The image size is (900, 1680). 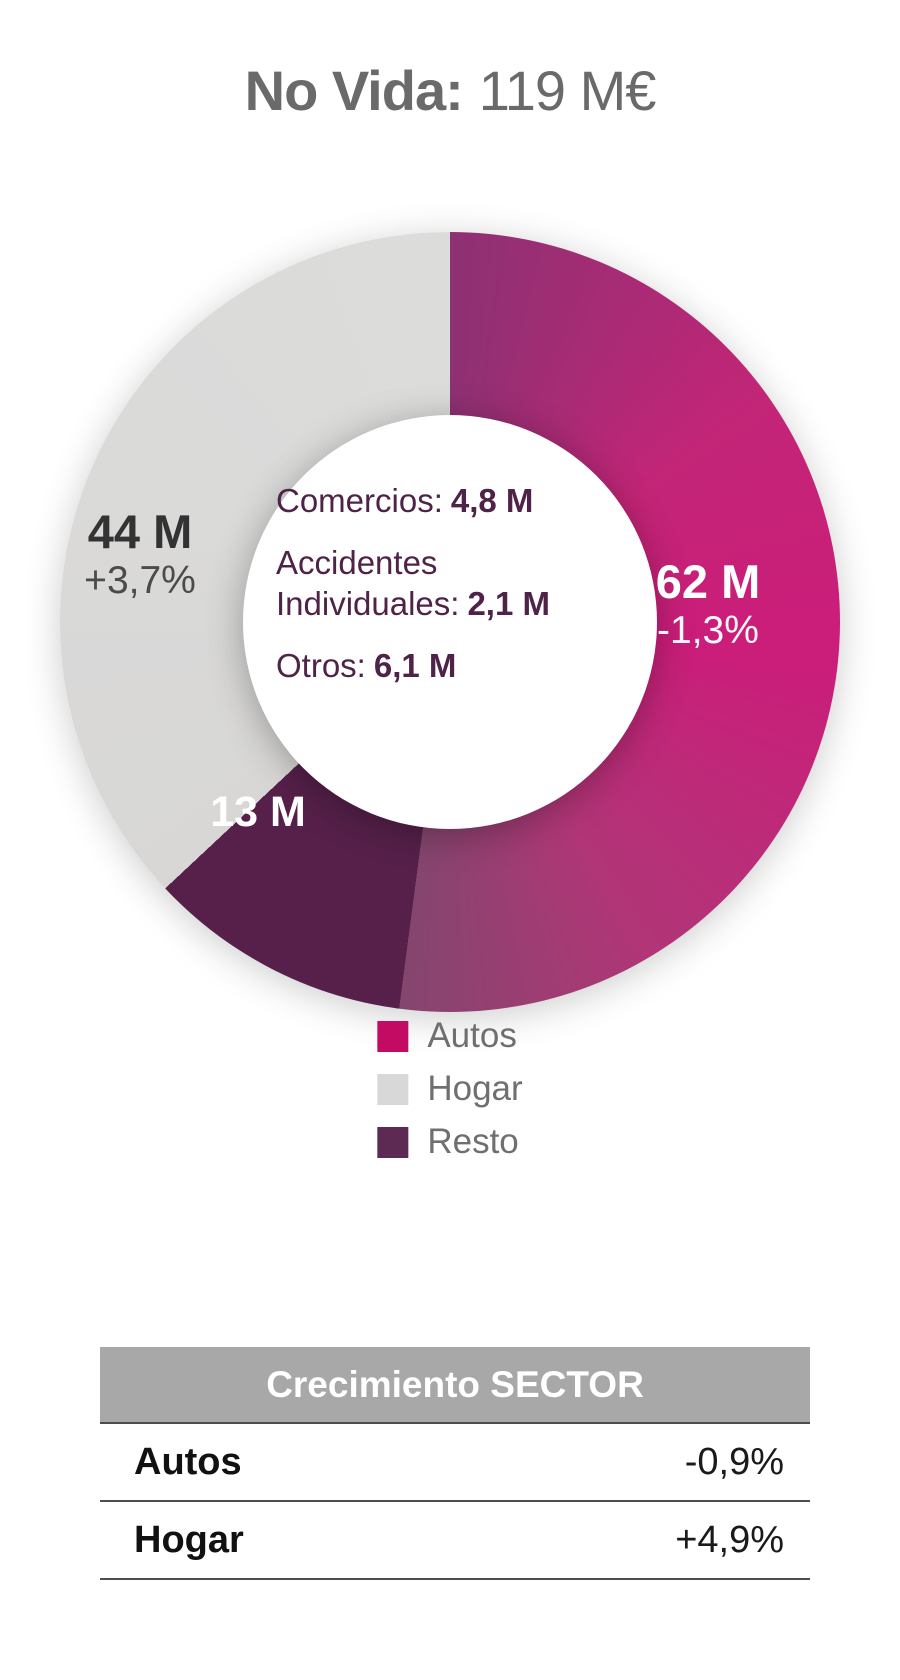 I want to click on sector-table-rows: Autos -0,9% Hogar +4,9%, so click(x=455, y=1501).